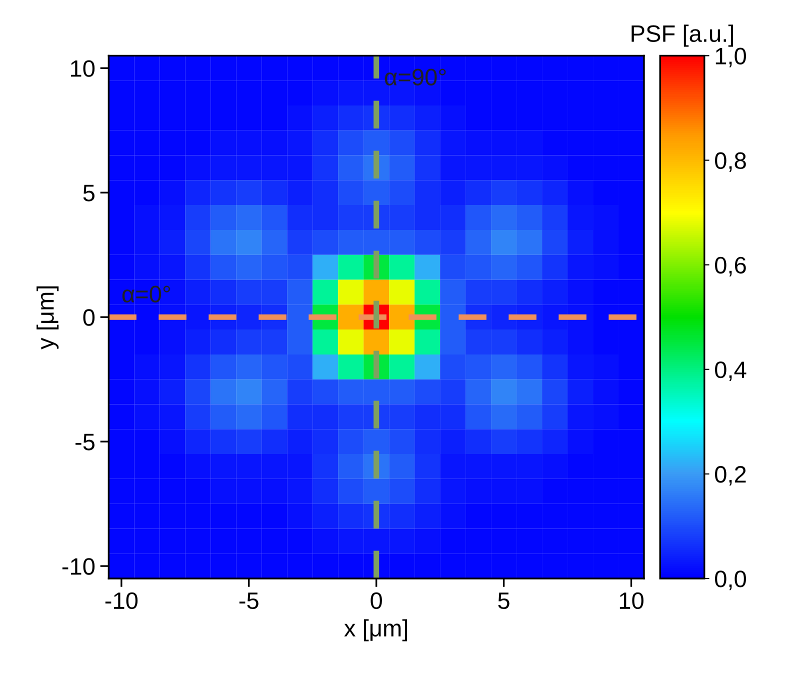 This screenshot has height=679, width=805. I want to click on color-bar-label: 0,4, so click(730, 371).